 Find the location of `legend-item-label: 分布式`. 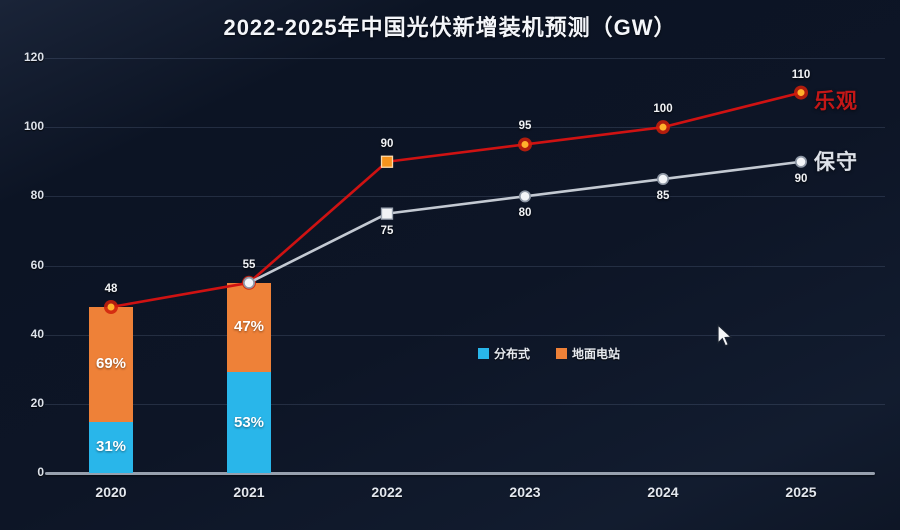

legend-item-label: 分布式 is located at coordinates (512, 354).